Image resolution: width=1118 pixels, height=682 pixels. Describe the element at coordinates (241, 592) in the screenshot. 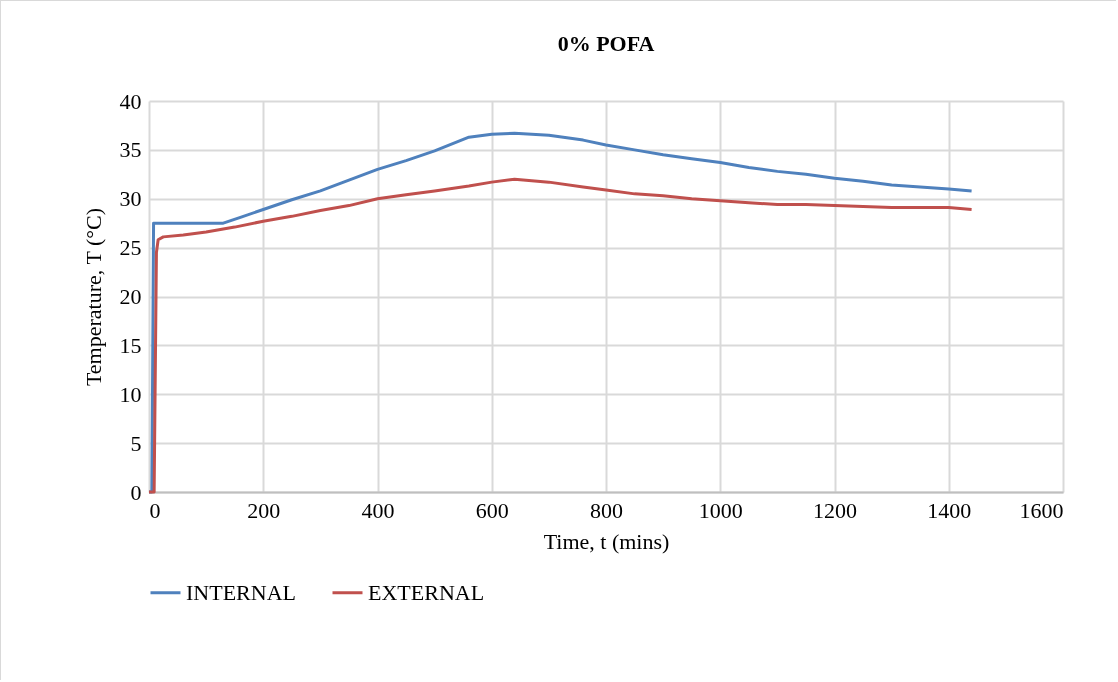

I see `legend-label: INTERNAL` at that location.